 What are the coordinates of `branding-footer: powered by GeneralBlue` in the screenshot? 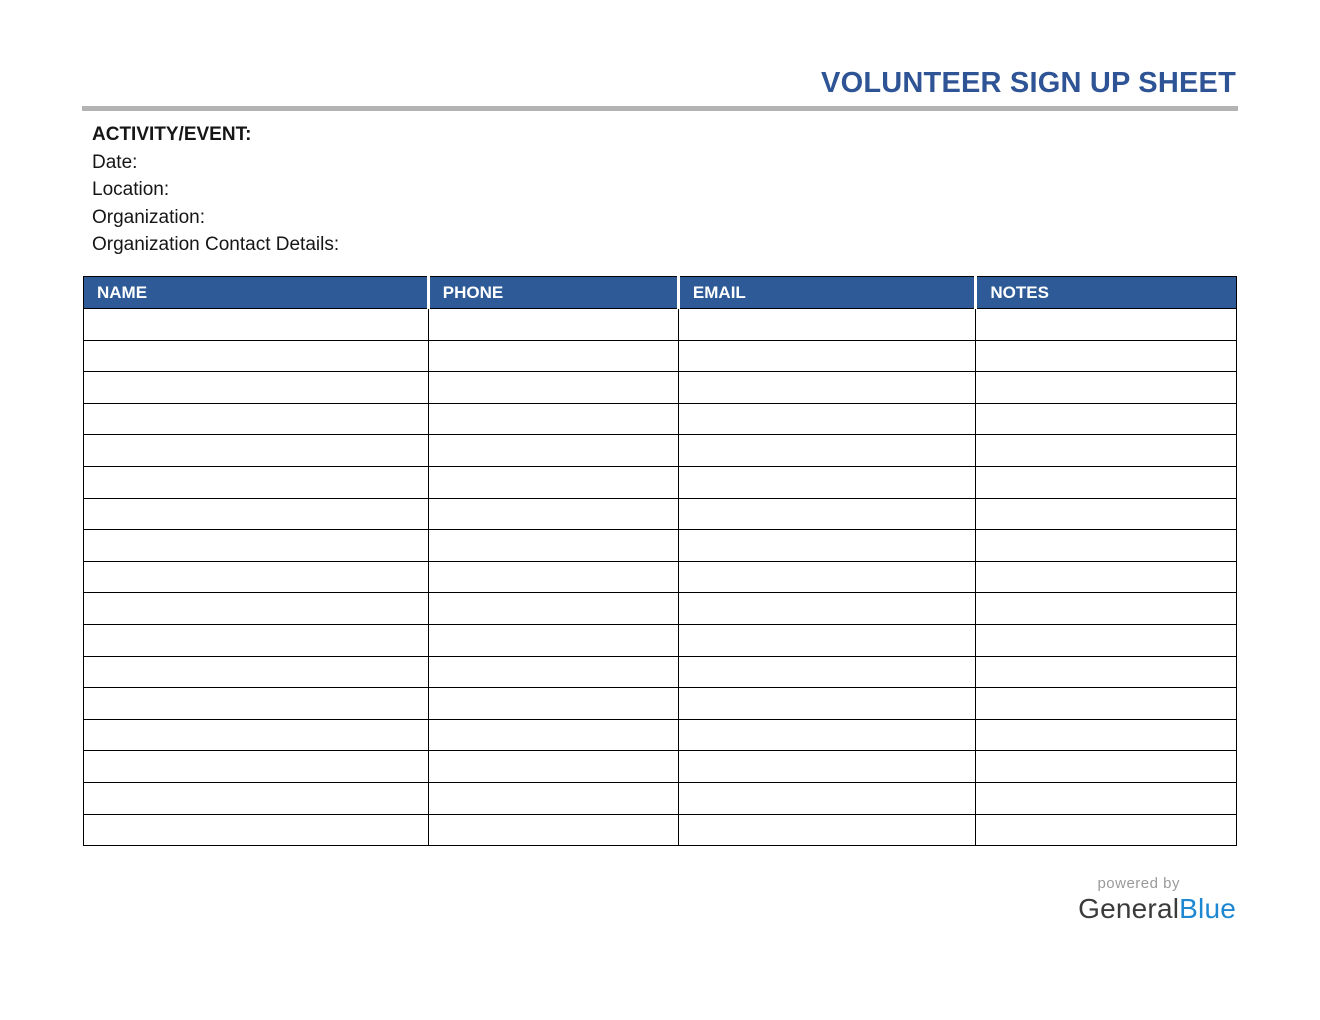 It's located at (1157, 900).